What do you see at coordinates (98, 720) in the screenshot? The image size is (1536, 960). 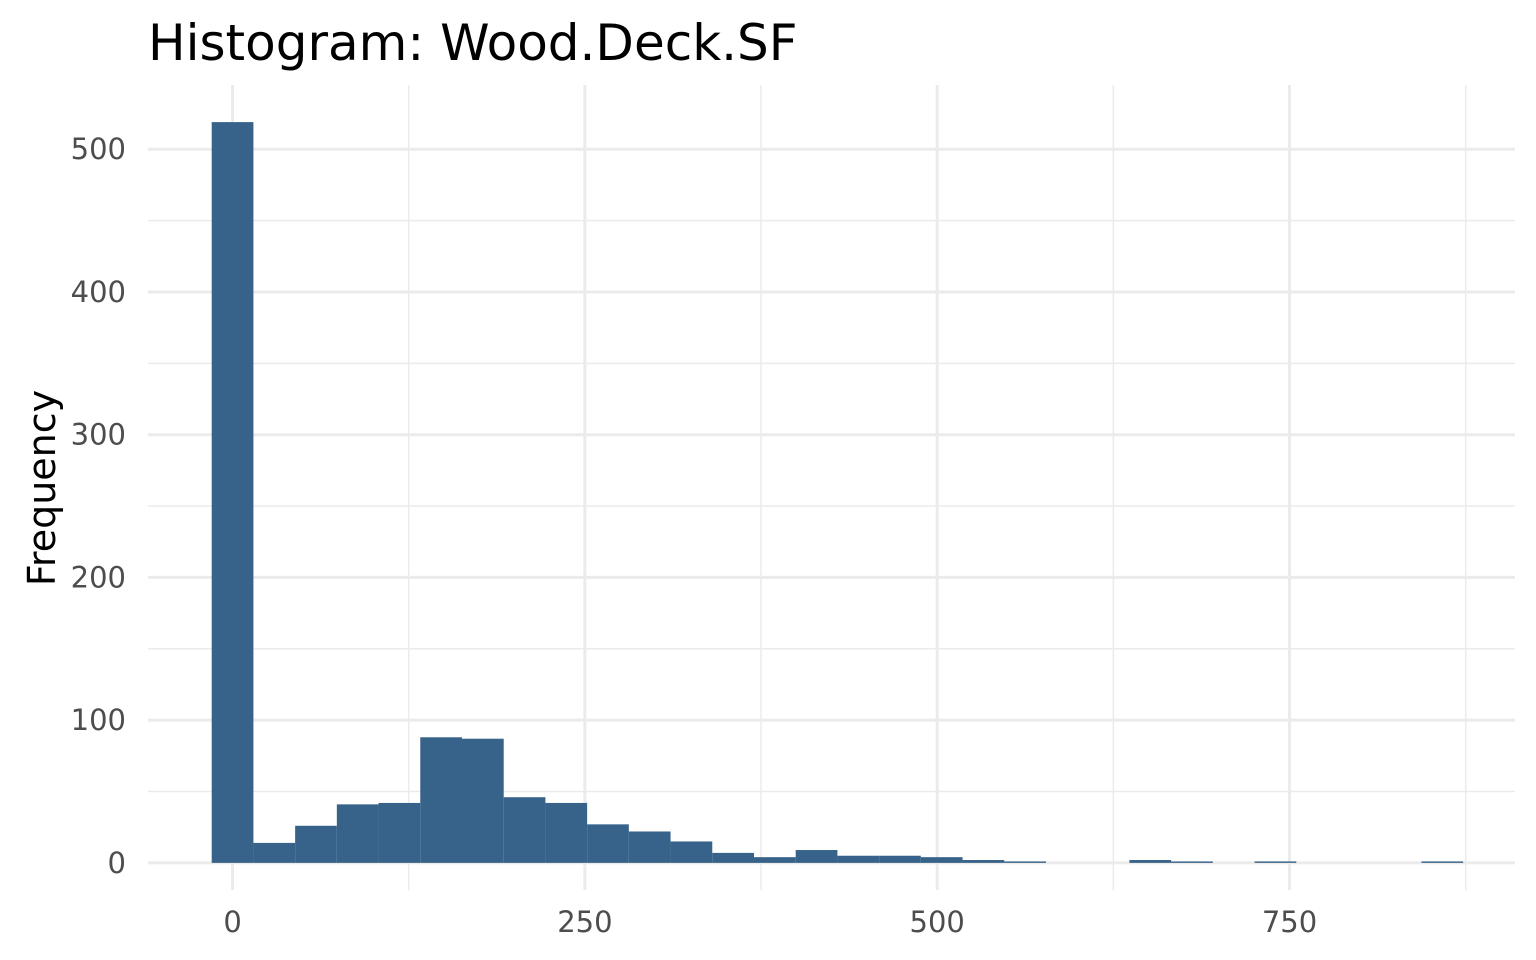 I see `y-tick-label: 100` at bounding box center [98, 720].